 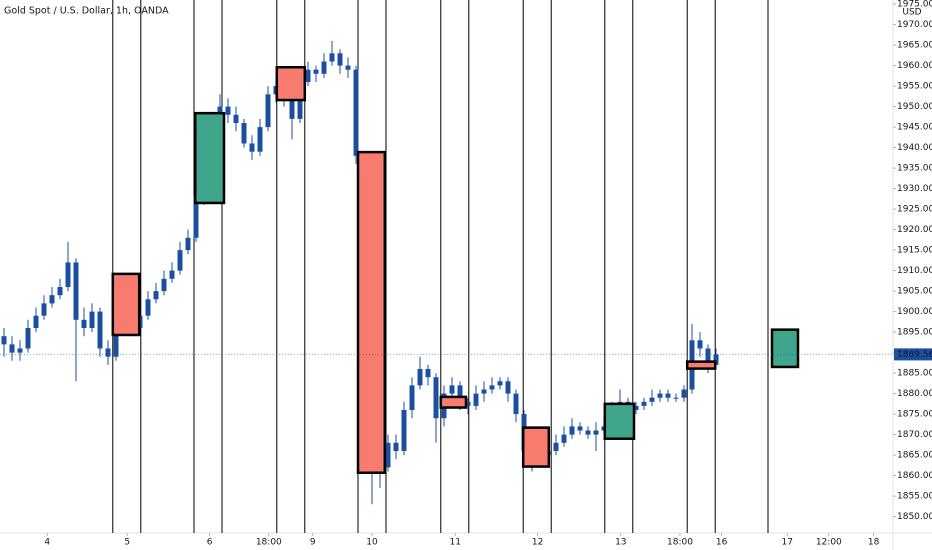 What do you see at coordinates (47, 543) in the screenshot?
I see `x-tick-label: 4` at bounding box center [47, 543].